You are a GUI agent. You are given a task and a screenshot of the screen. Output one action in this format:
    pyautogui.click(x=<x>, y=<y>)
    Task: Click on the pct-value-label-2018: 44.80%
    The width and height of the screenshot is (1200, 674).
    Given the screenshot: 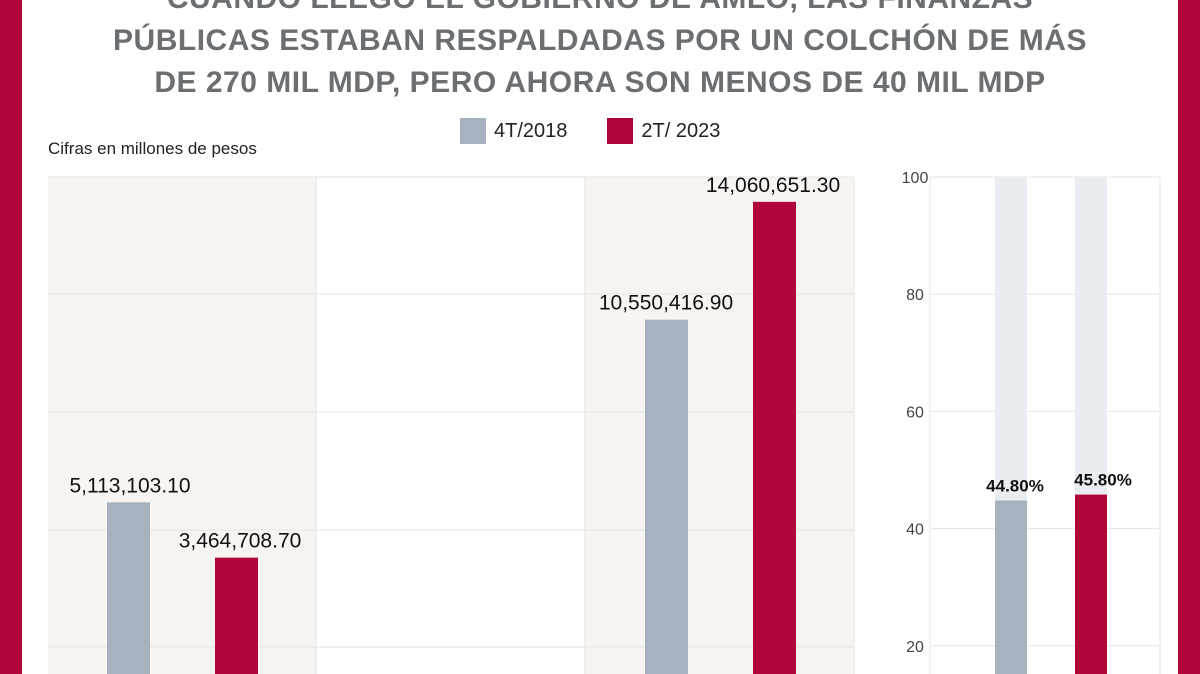 What is the action you would take?
    pyautogui.click(x=1015, y=485)
    